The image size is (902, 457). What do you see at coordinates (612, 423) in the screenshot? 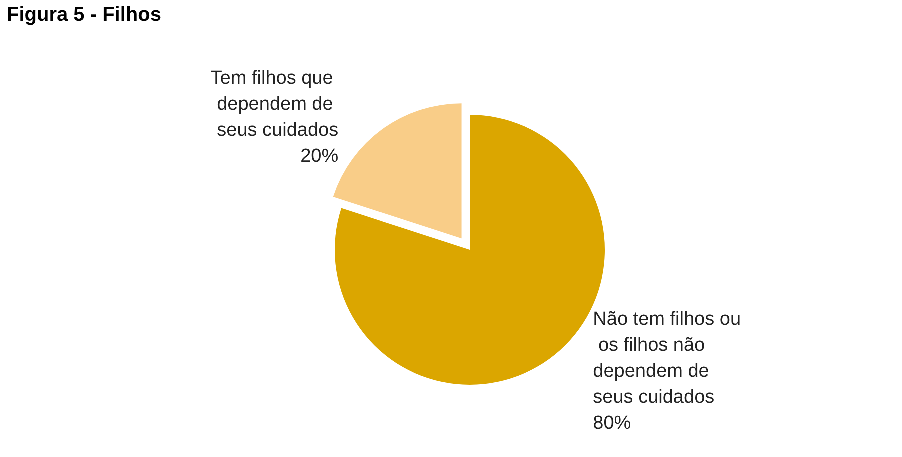
I see `data-label: 80%` at bounding box center [612, 423].